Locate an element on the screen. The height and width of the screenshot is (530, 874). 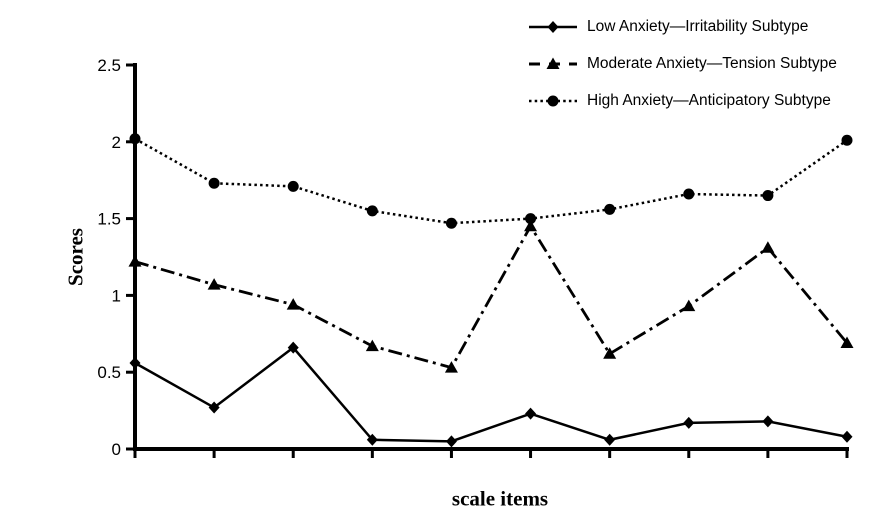
y-tick-label: 1 is located at coordinates (116, 295).